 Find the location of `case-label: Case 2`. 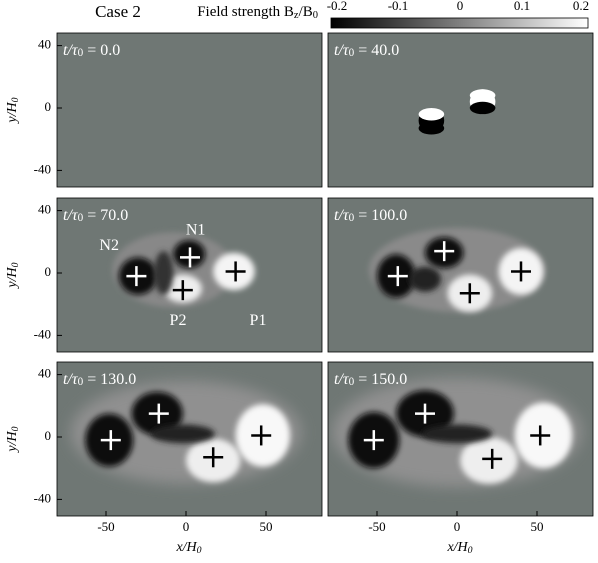

case-label: Case 2 is located at coordinates (118, 11).